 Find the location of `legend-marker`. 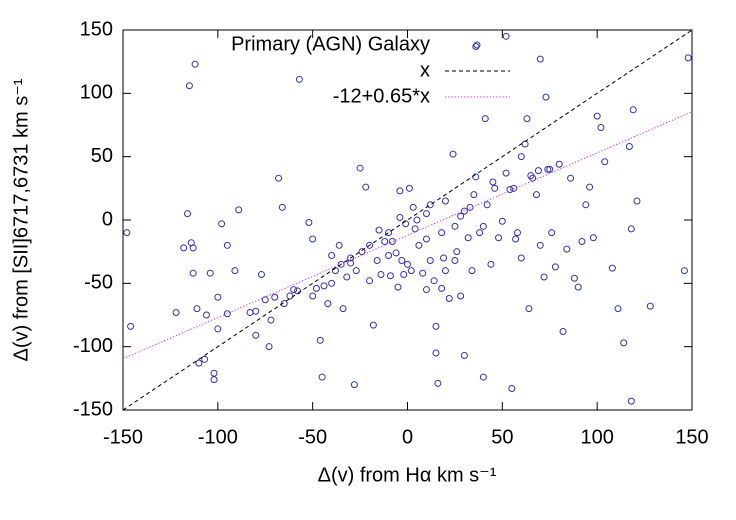

legend-marker is located at coordinates (477, 45).